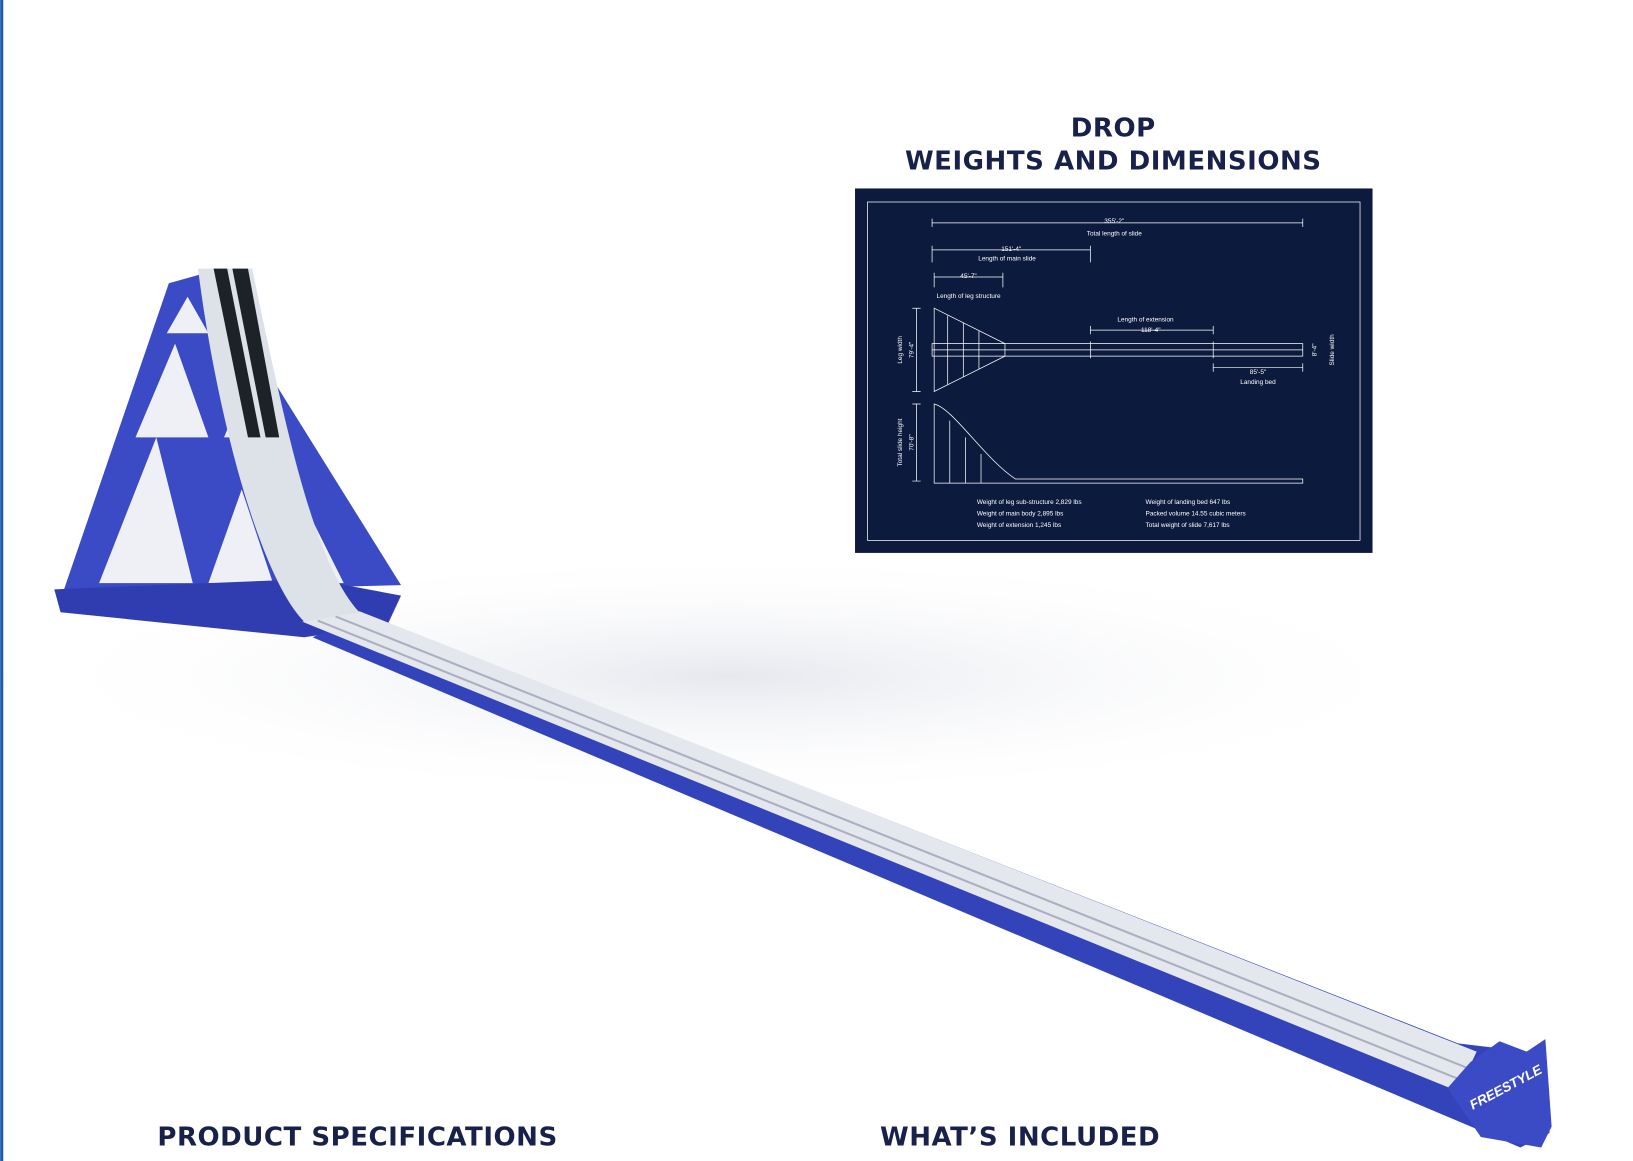 The width and height of the screenshot is (1633, 1161). Describe the element at coordinates (1188, 525) in the screenshot. I see `weight-line: Total weight of slide 7,617 lbs` at that location.